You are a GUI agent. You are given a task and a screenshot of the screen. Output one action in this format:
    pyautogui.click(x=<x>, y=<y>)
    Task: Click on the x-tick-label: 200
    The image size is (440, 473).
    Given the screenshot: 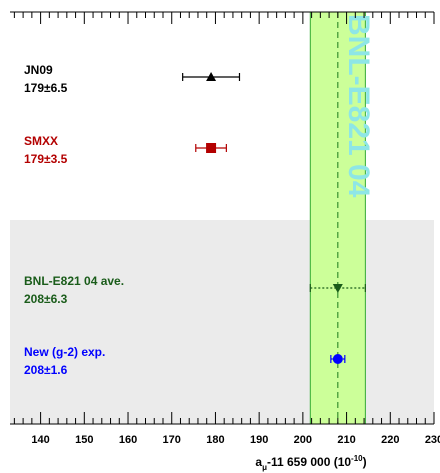 What is the action you would take?
    pyautogui.click(x=303, y=440)
    